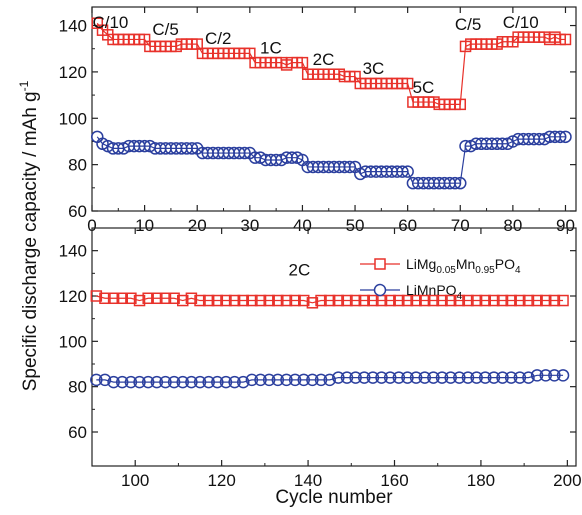  I want to click on x-tick-label: 140, so click(308, 480).